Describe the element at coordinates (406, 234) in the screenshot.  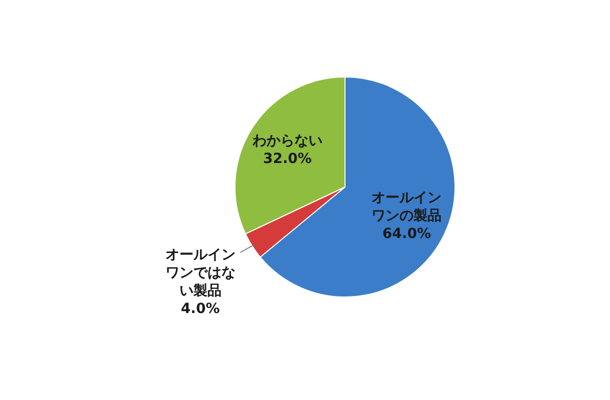
I see `data-label: 64.0%` at that location.